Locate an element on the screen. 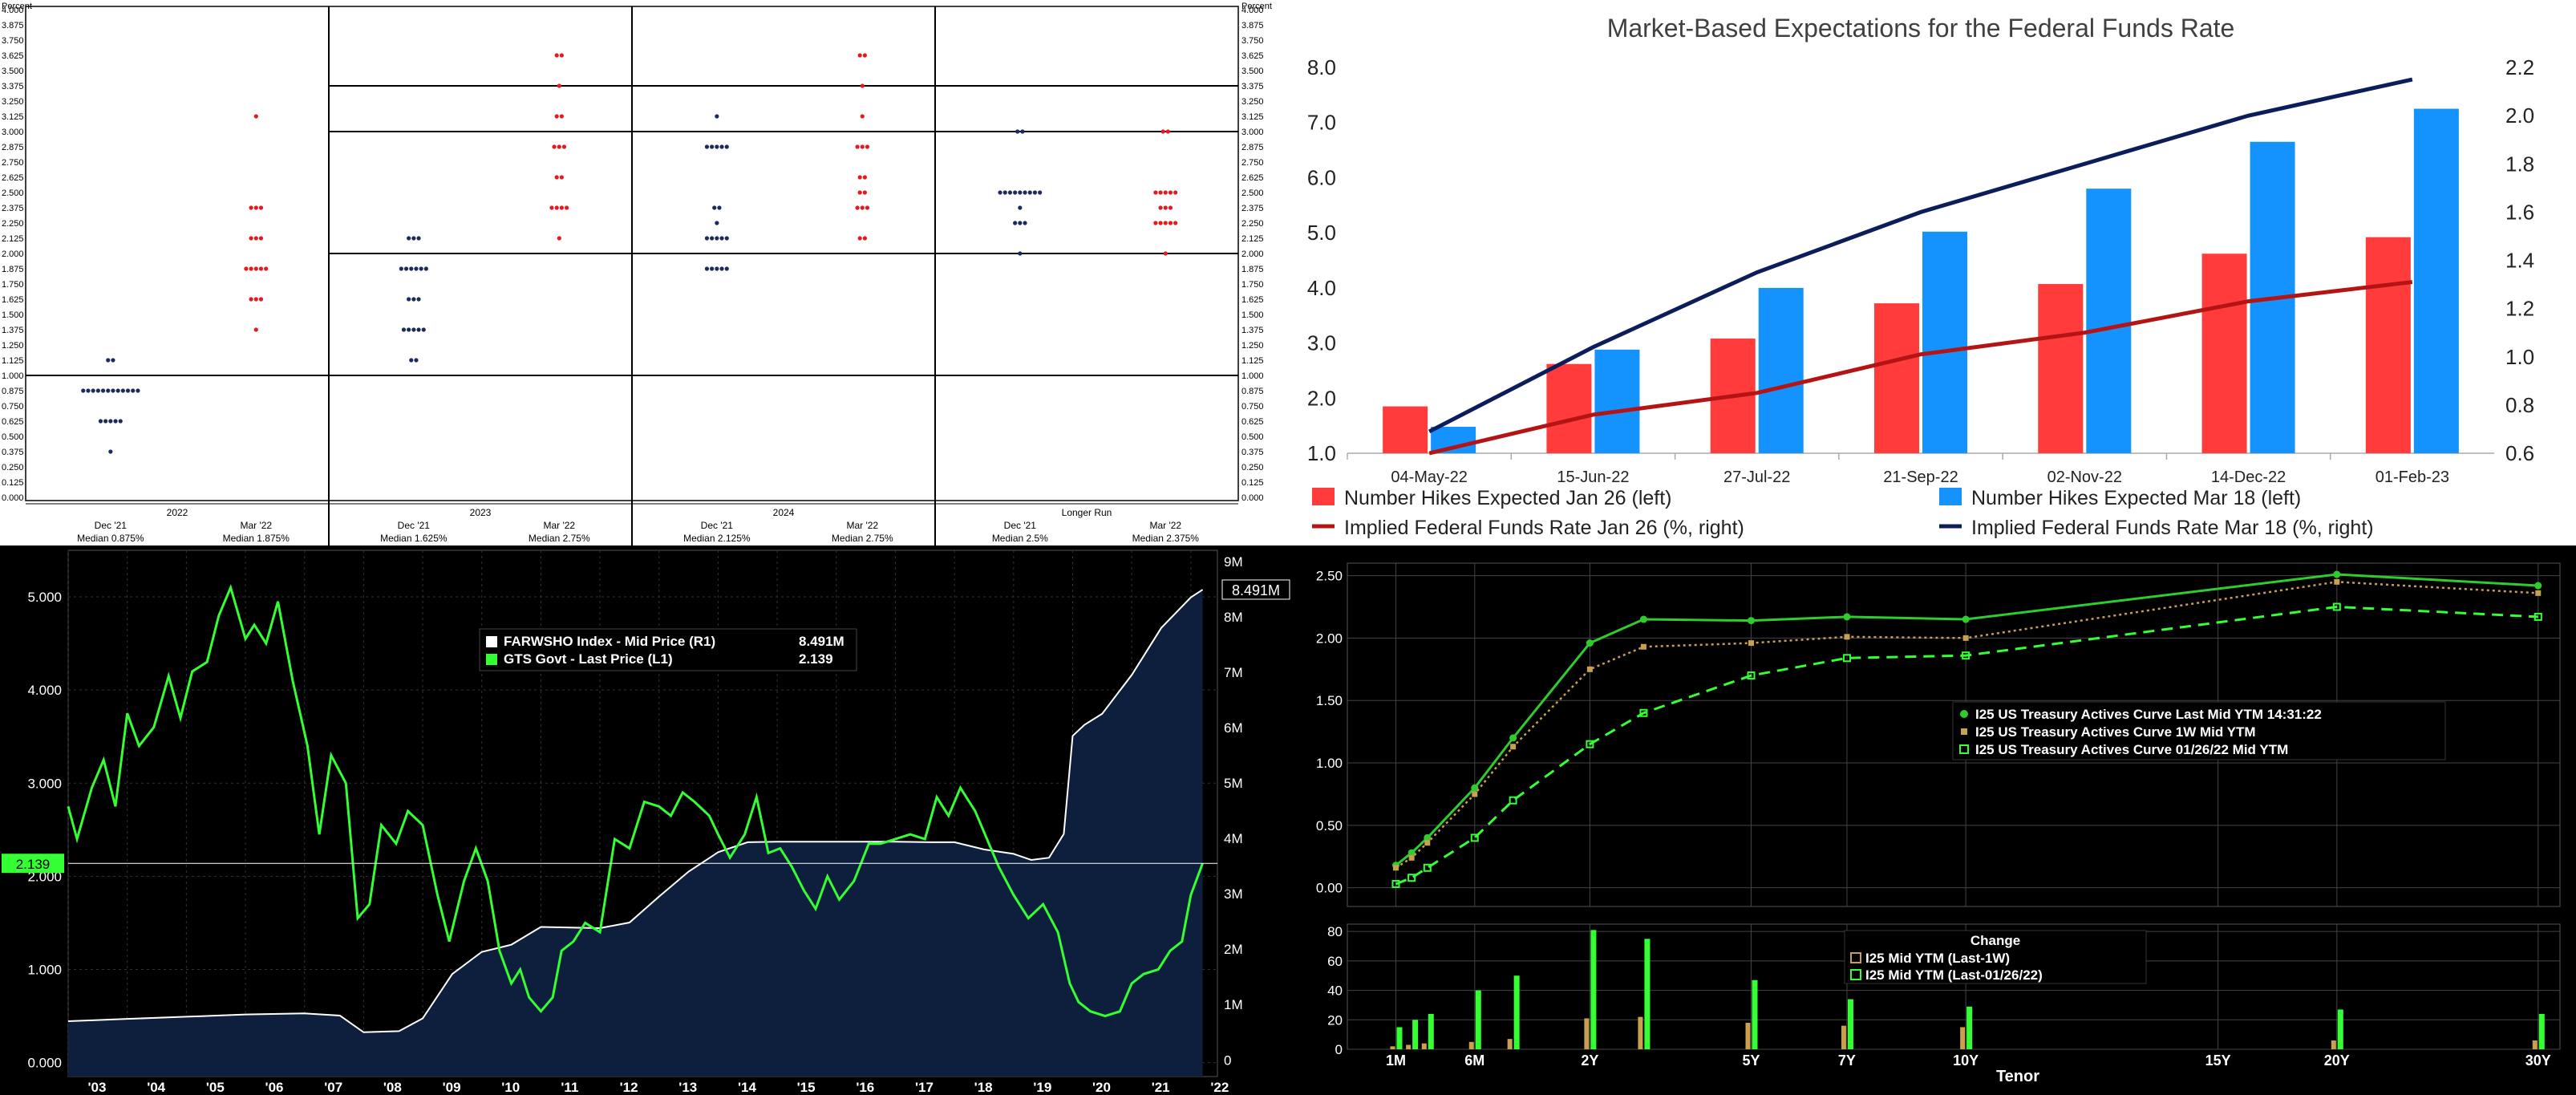 The width and height of the screenshot is (2576, 1095). y-tick-right: 3M is located at coordinates (1233, 894).